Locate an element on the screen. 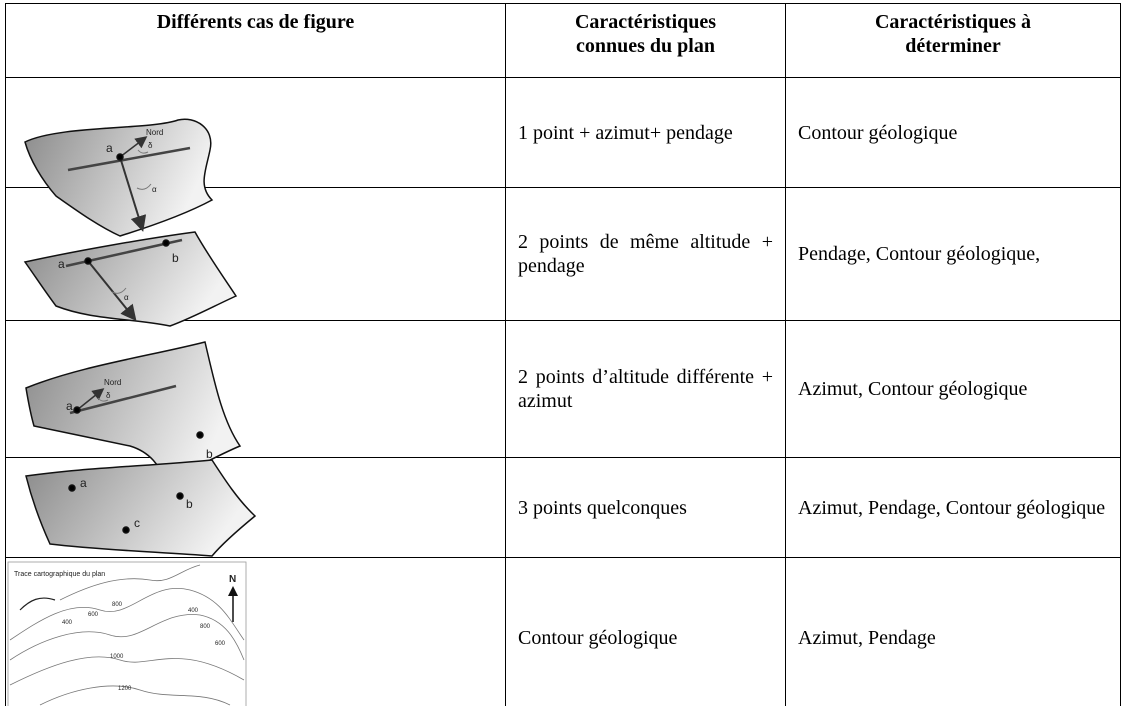  header-text: Différents cas de figure is located at coordinates (255, 22).